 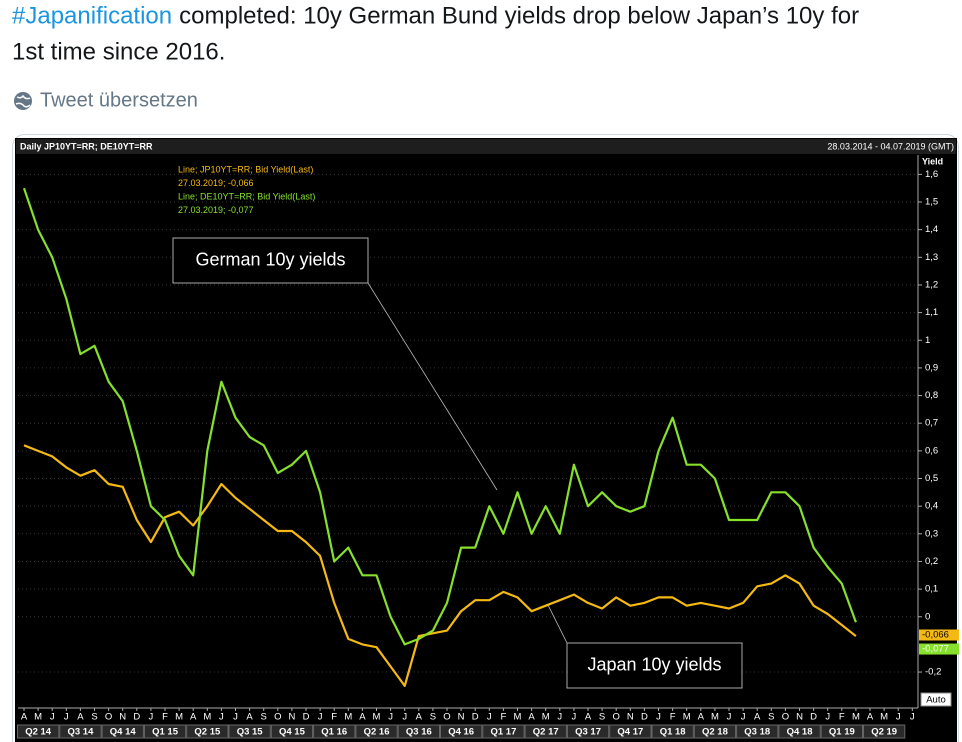 I want to click on globe-icon-detail, so click(x=23, y=101).